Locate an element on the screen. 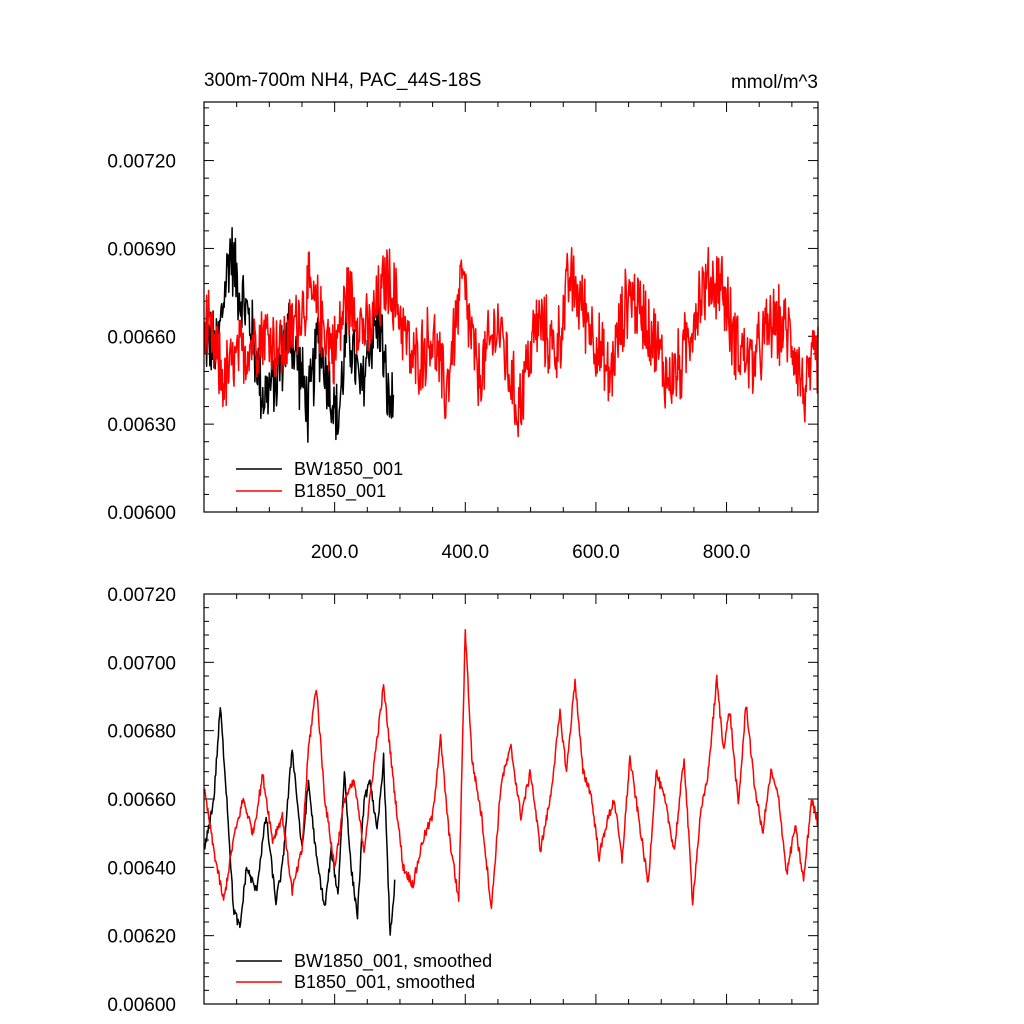 The height and width of the screenshot is (1024, 1024). y-tick-label: 0.00640 is located at coordinates (141, 868).